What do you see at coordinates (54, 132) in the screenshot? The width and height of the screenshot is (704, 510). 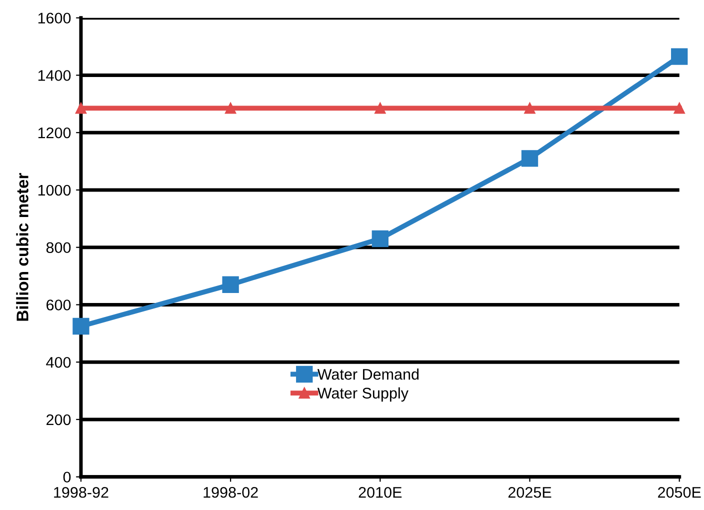 I see `y-tick-label: 1200` at bounding box center [54, 132].